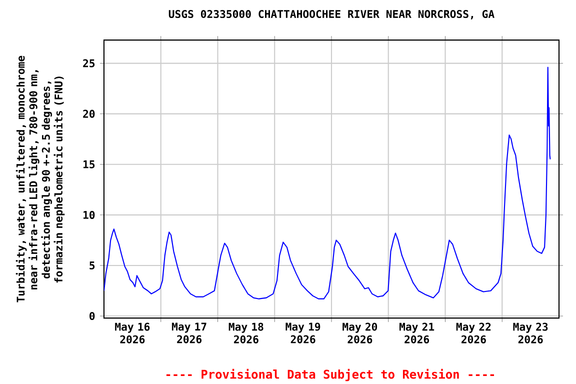  What do you see at coordinates (92, 316) in the screenshot?
I see `y-tick-label: 0` at bounding box center [92, 316].